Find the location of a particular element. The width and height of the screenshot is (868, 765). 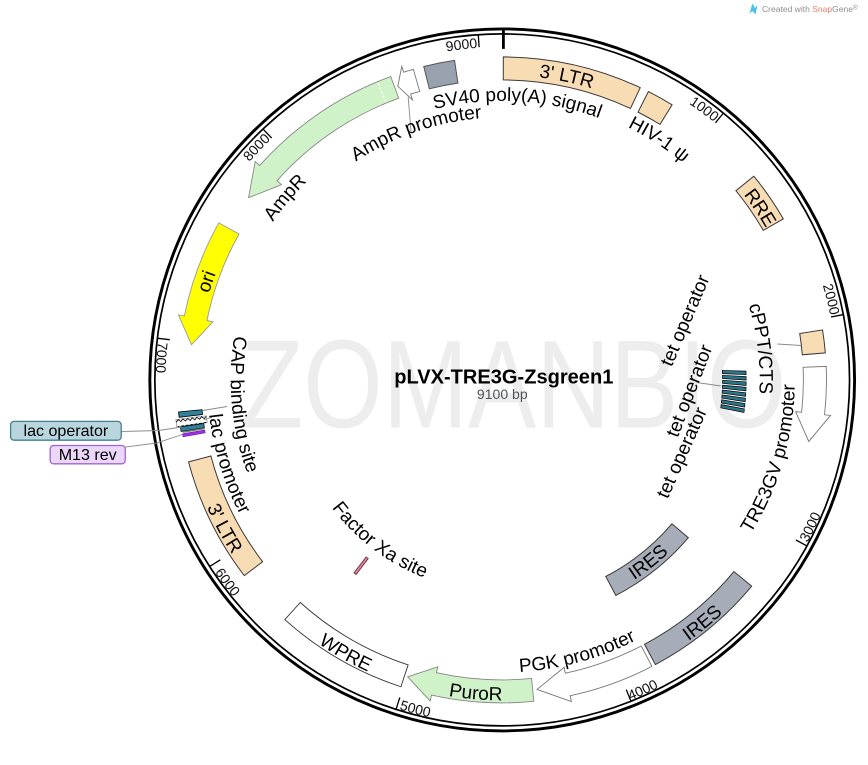

svg-text: PuroR is located at coordinates (475, 692).